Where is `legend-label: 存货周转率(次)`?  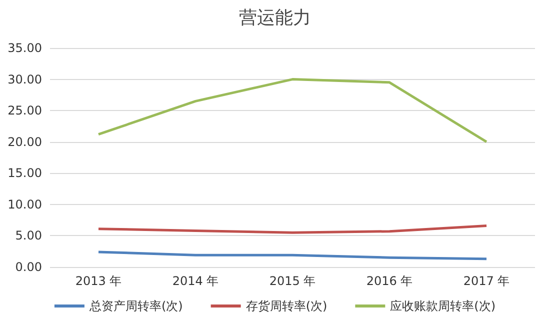
legend-label: 存货周转率(次) is located at coordinates (287, 306).